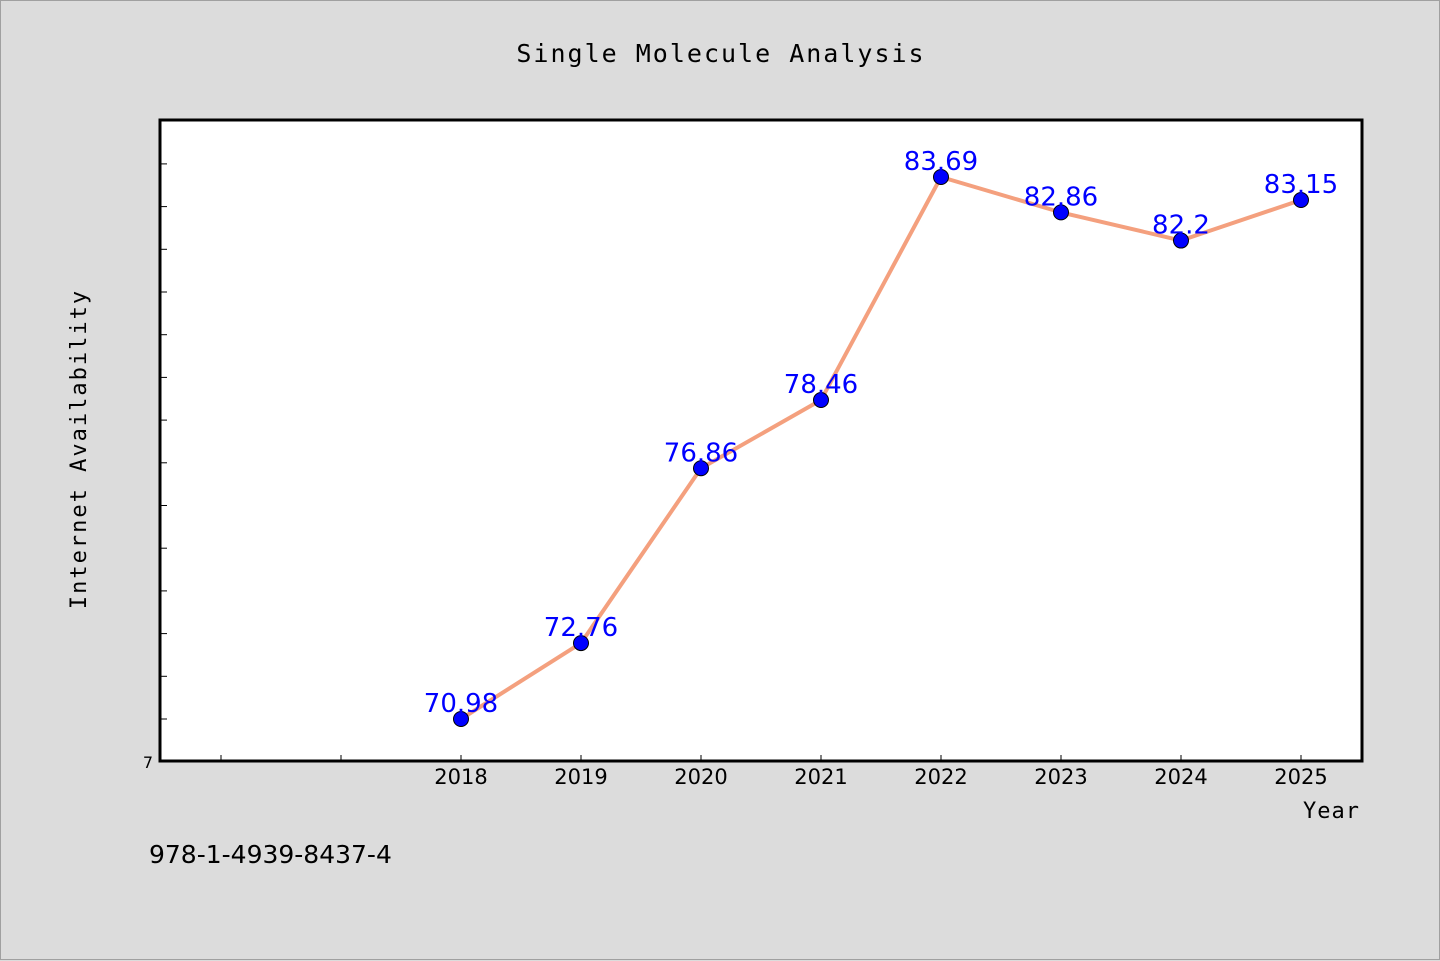  Describe the element at coordinates (1331, 811) in the screenshot. I see `x-axis-label: Year` at that location.